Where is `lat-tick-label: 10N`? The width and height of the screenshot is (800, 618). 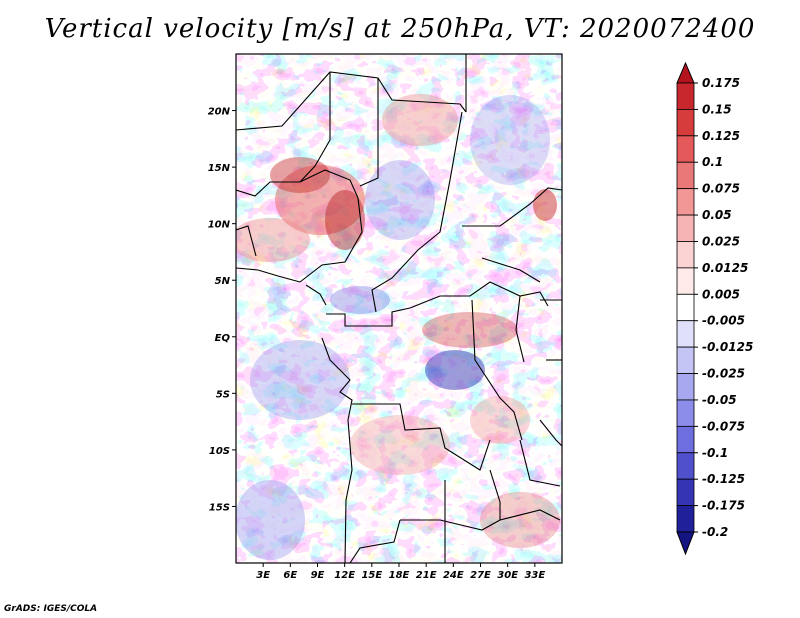 lat-tick-label: 10N is located at coordinates (219, 225).